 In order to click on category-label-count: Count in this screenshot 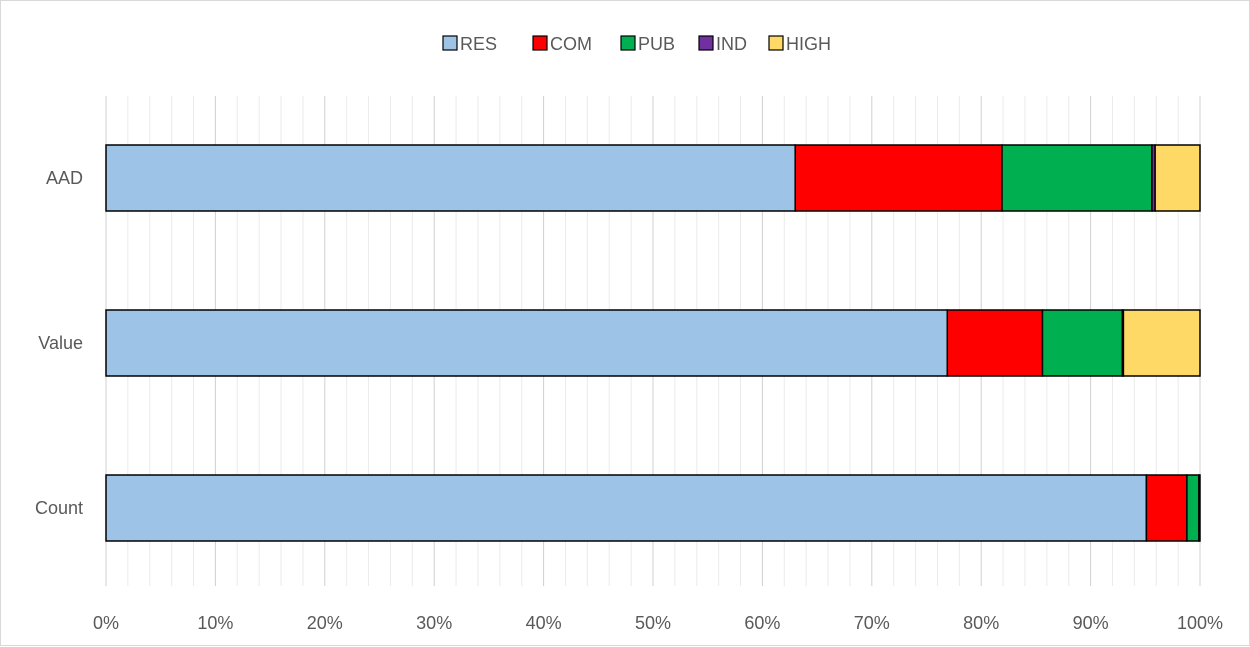, I will do `click(59, 508)`.